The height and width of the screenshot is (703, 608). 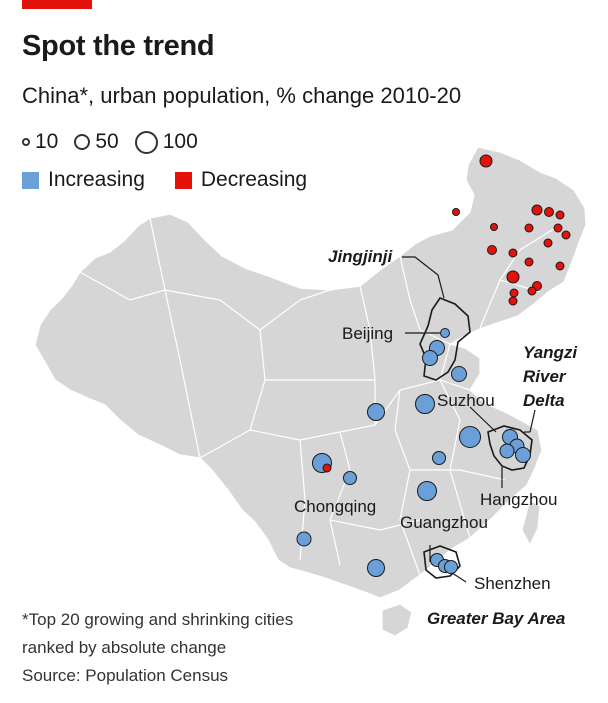 I want to click on city-dot-beijing, so click(x=445, y=333).